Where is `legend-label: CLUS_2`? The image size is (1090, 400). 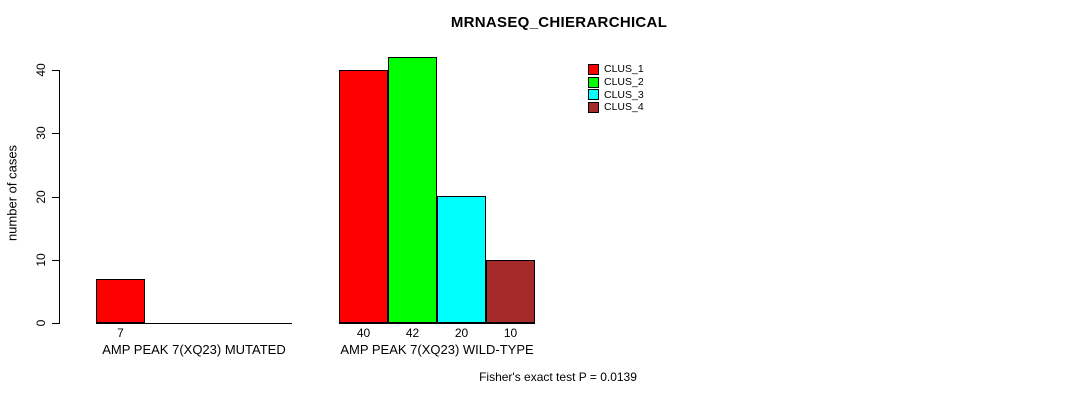 legend-label: CLUS_2 is located at coordinates (624, 82).